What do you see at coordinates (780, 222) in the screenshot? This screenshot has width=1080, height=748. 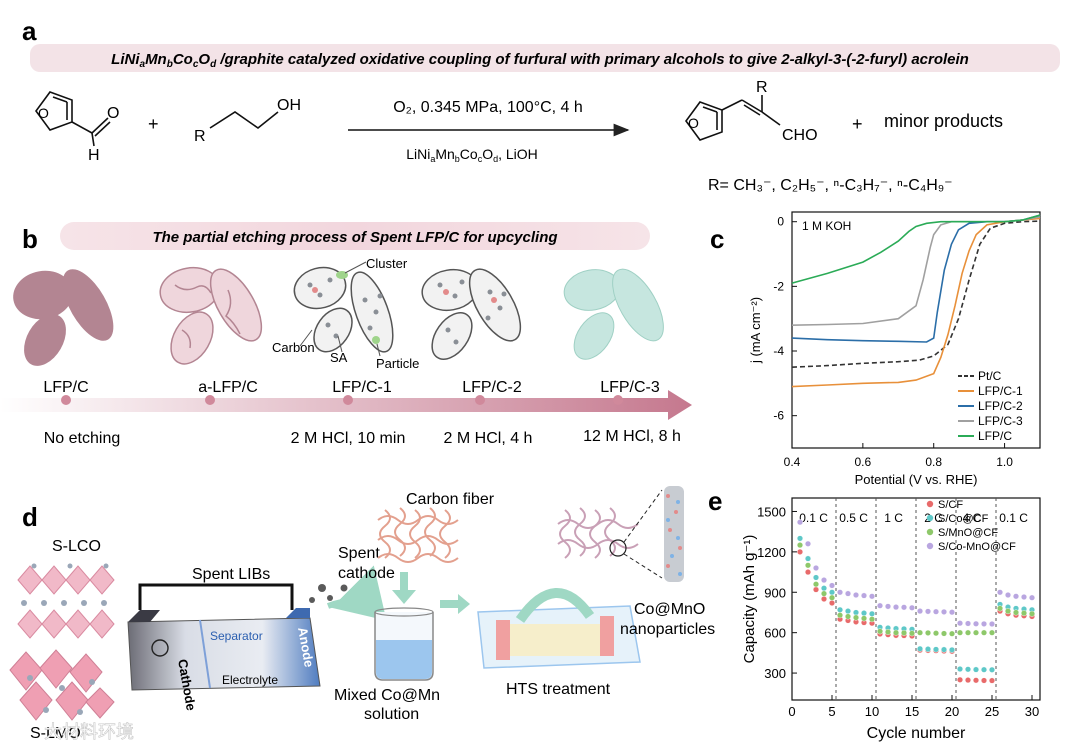 I see `y-tick-label-c: 0` at bounding box center [780, 222].